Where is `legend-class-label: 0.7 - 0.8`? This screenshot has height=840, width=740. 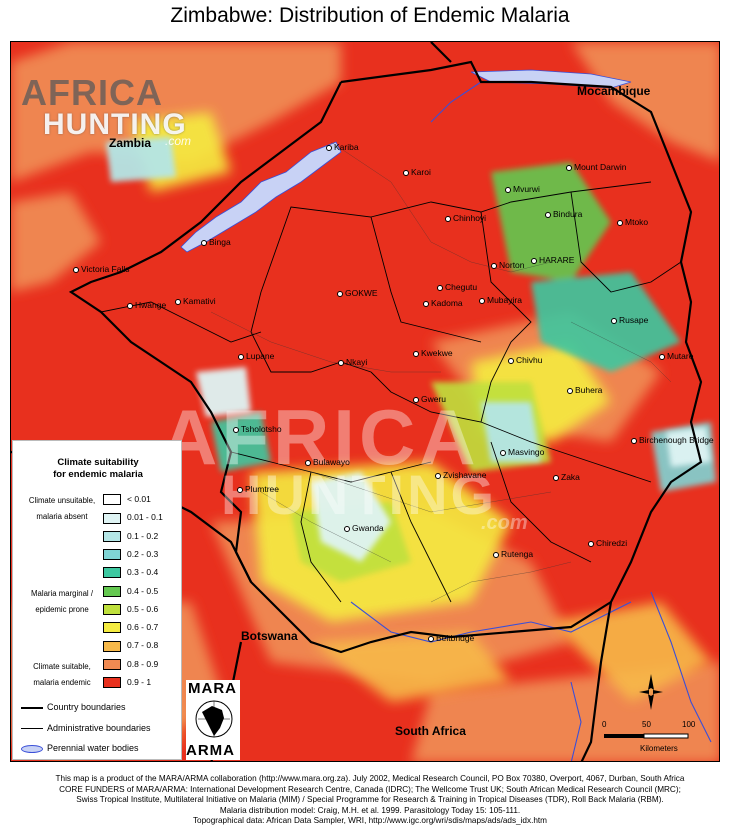
legend-class-label: 0.7 - 0.8 is located at coordinates (143, 645).